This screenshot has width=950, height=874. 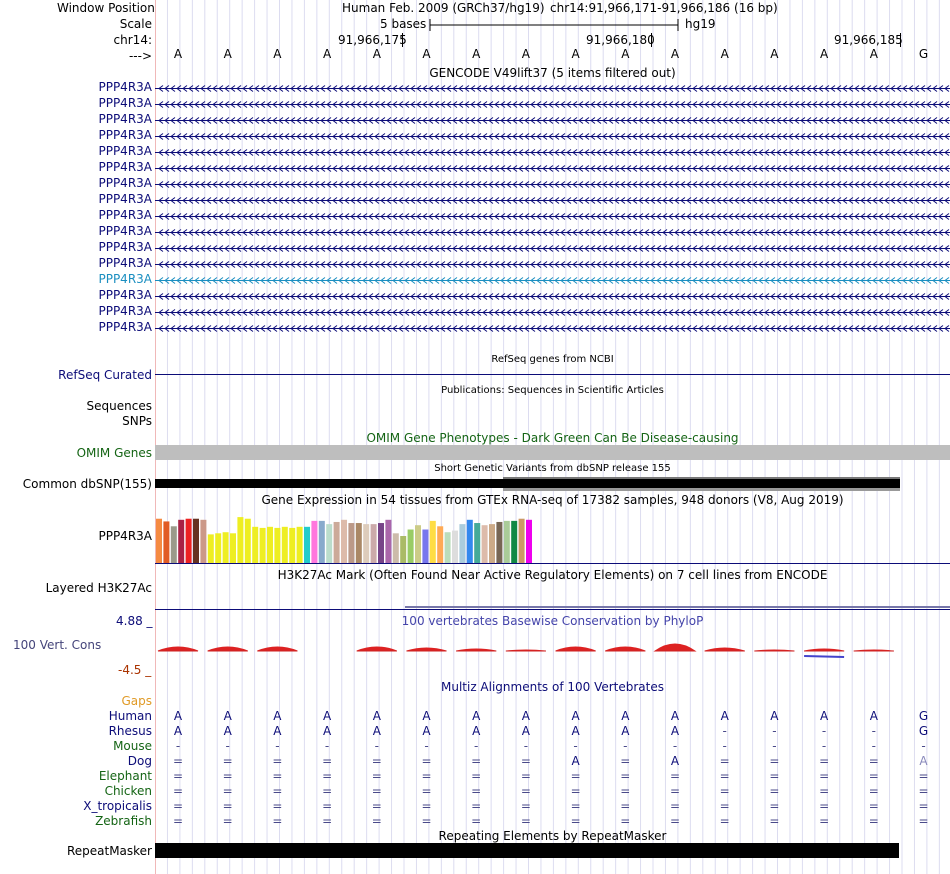 I want to click on refseq-title: RefSeq genes from NCBI, so click(x=552, y=359).